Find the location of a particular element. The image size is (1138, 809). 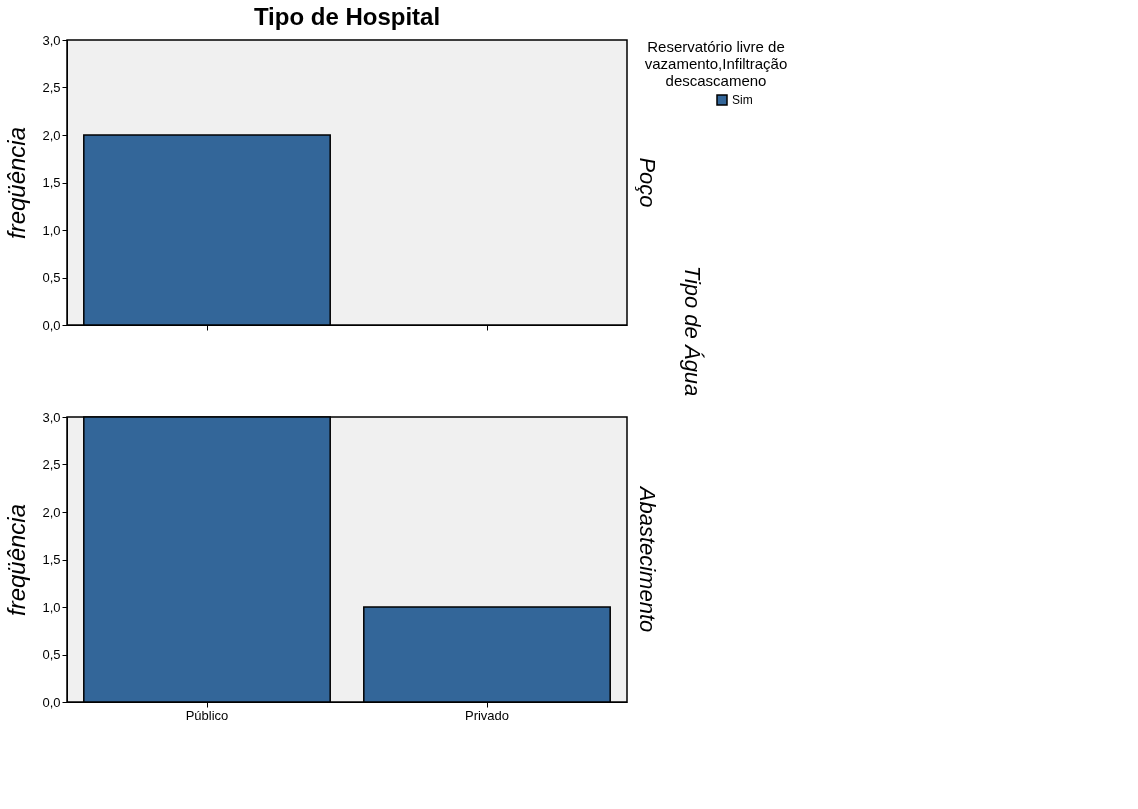

text: Poço is located at coordinates (647, 182).